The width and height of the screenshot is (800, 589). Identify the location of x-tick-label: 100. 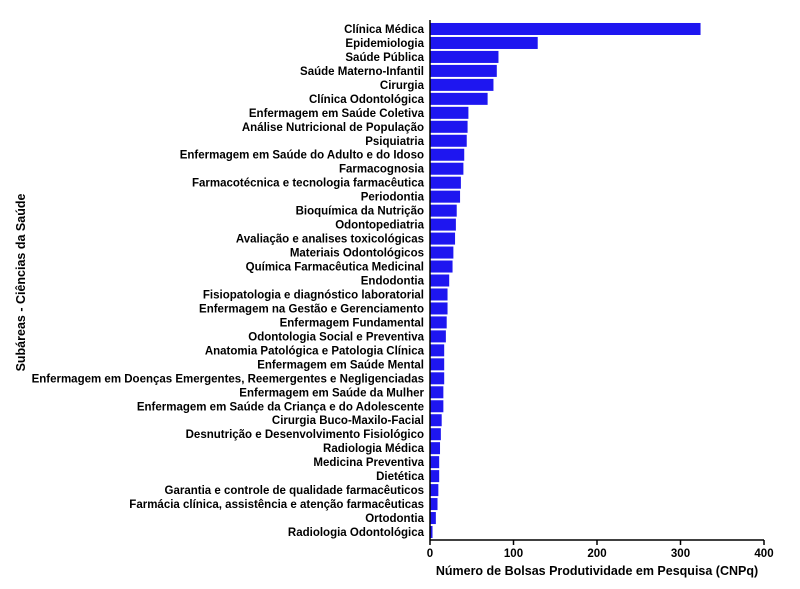
(513, 554).